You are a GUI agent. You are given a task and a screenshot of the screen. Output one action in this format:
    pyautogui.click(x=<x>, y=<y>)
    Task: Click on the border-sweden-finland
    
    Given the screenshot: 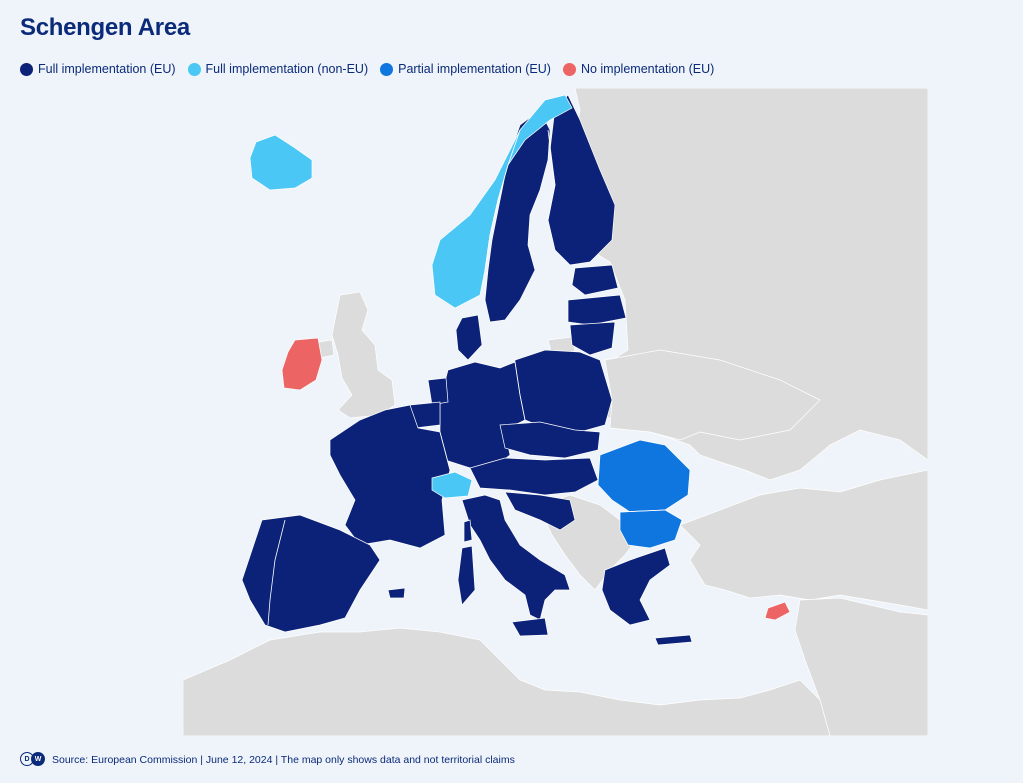 What is the action you would take?
    pyautogui.click(x=551, y=175)
    